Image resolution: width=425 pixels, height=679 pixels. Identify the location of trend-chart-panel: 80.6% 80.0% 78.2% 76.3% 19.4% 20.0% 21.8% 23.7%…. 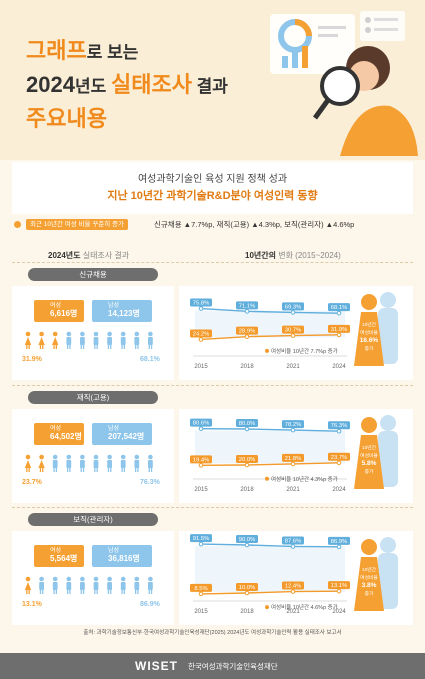
(296, 456).